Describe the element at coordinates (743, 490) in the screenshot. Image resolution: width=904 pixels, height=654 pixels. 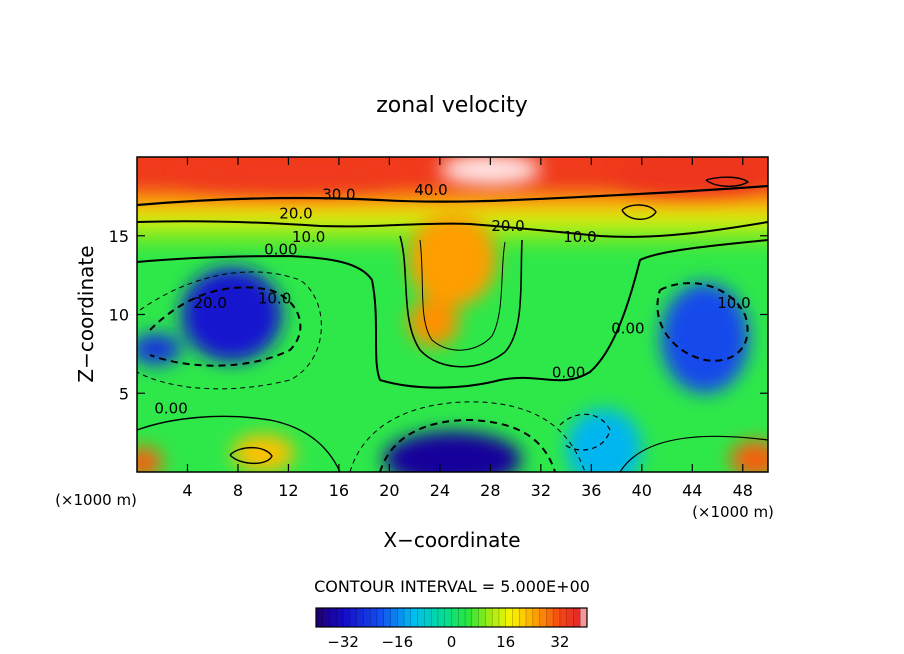
I see `x-tick-label: 48` at that location.